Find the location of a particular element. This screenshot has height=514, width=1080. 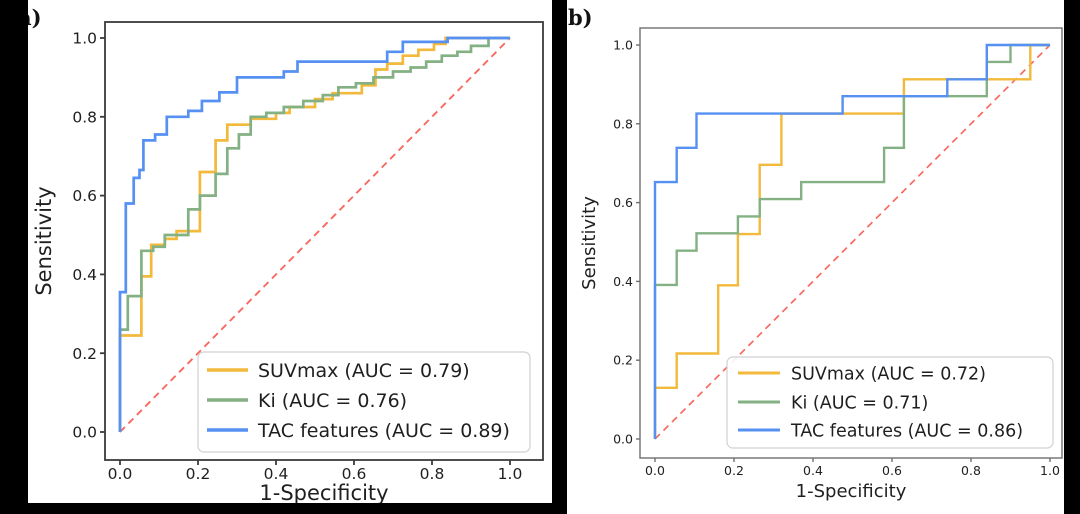

crop-bar-middle is located at coordinates (559, 257).